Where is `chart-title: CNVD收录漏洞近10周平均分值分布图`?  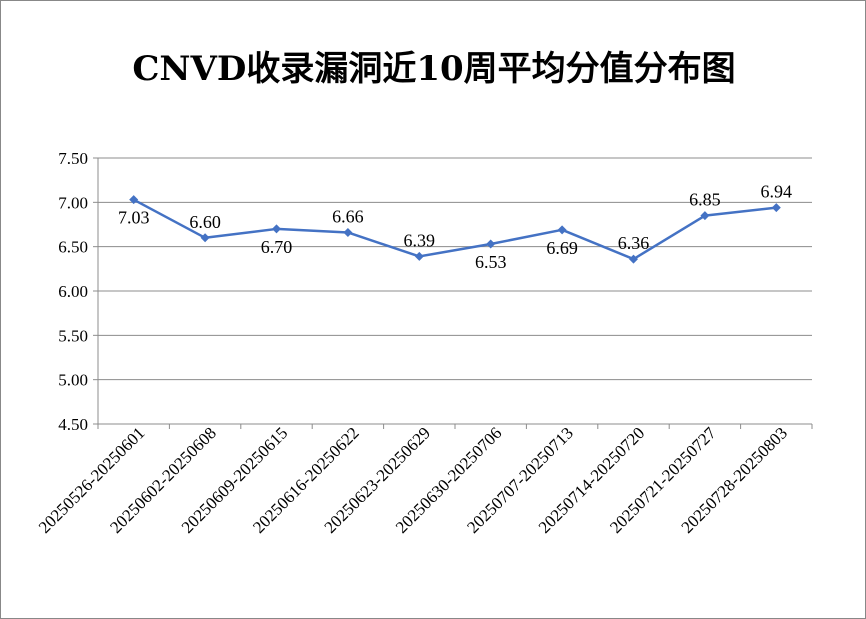
chart-title: CNVD收录漏洞近10周平均分值分布图 is located at coordinates (434, 69).